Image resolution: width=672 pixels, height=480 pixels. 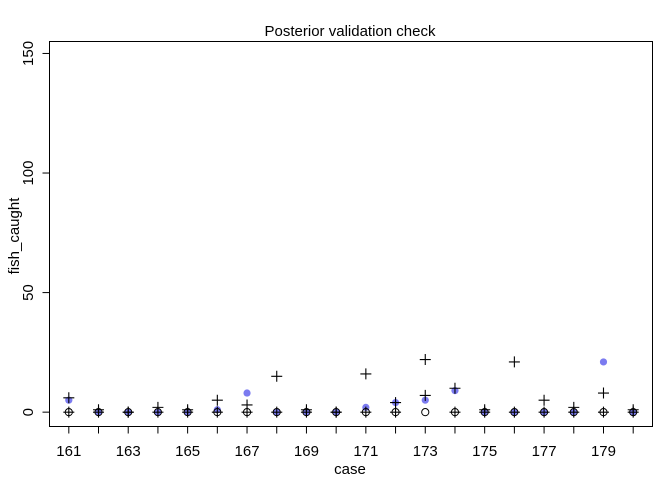 What do you see at coordinates (425, 412) in the screenshot?
I see `posterior-point` at bounding box center [425, 412].